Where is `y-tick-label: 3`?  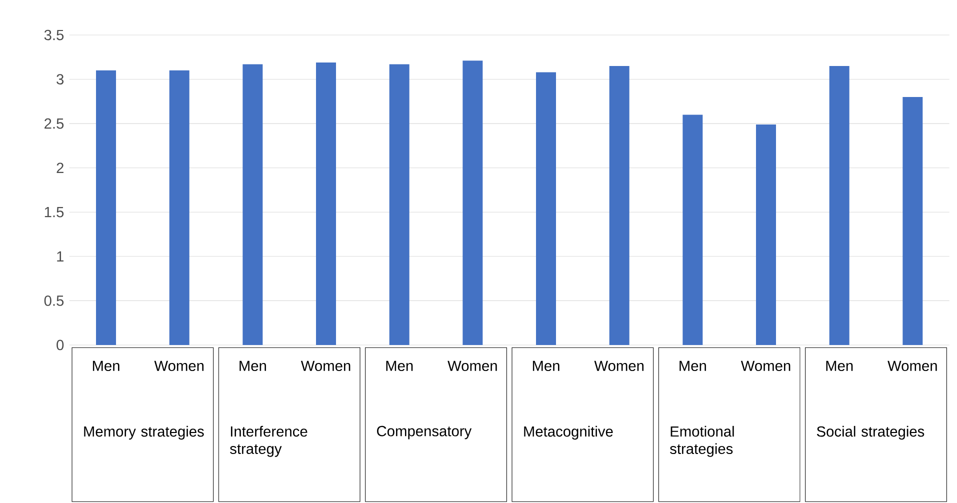 y-tick-label: 3 is located at coordinates (60, 79).